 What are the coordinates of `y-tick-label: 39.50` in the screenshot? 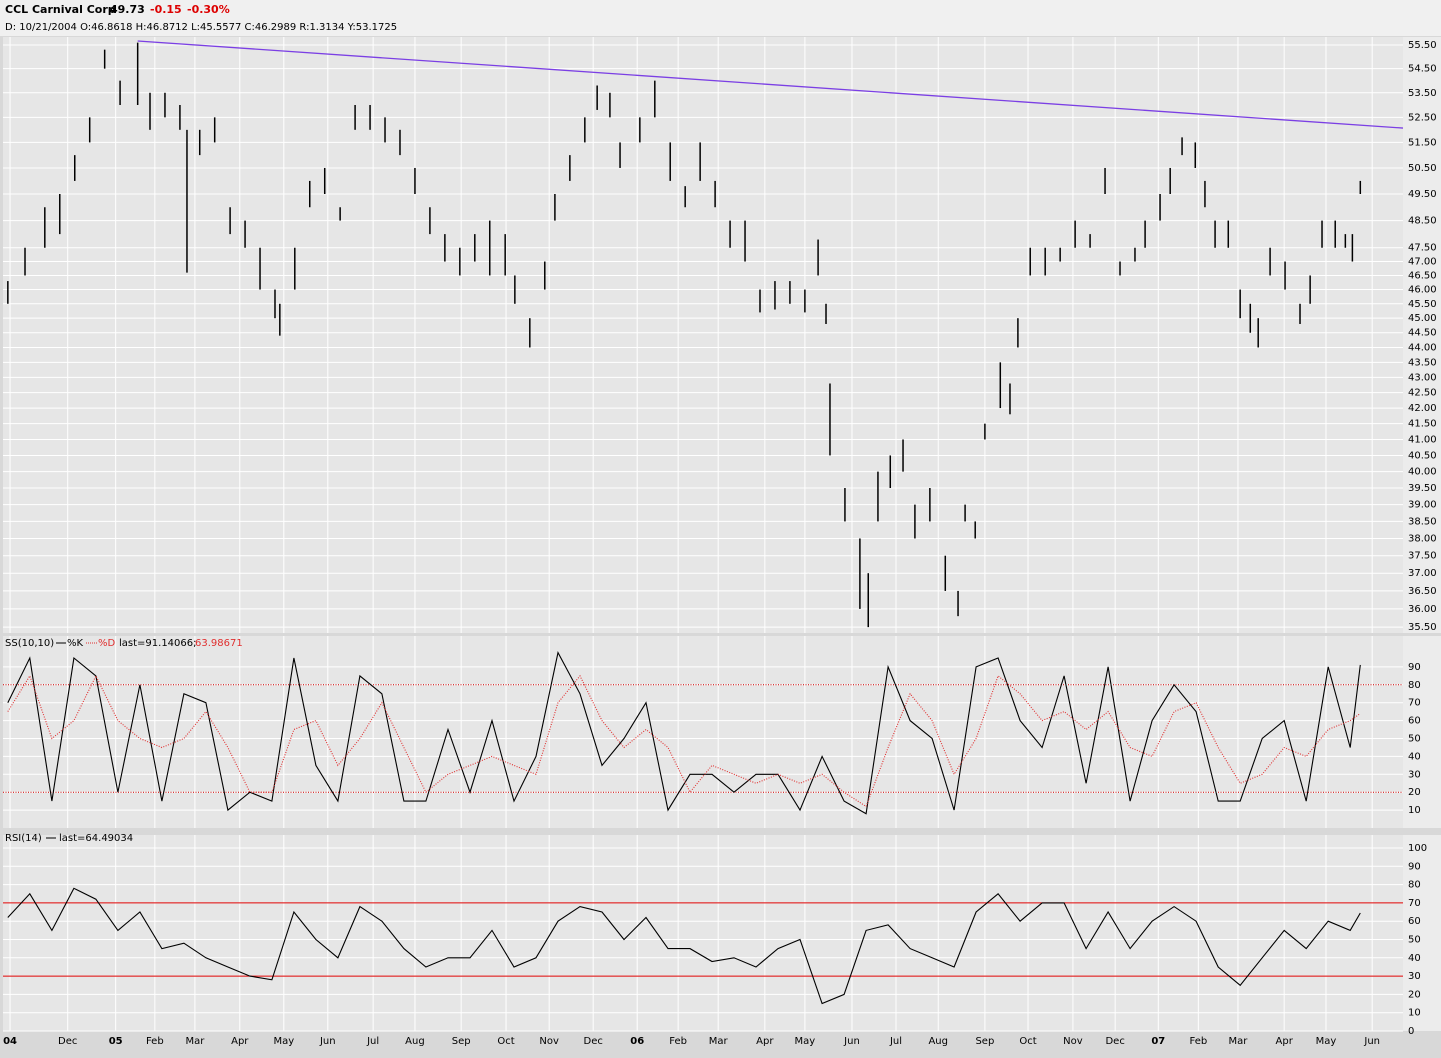 It's located at (1422, 488).